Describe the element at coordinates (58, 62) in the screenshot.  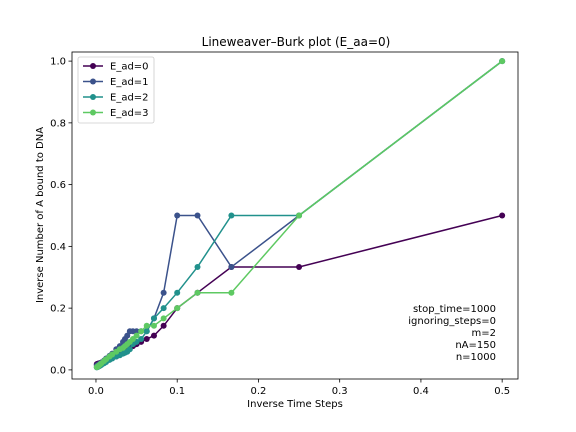
I see `y-tick-label: 1.0` at that location.